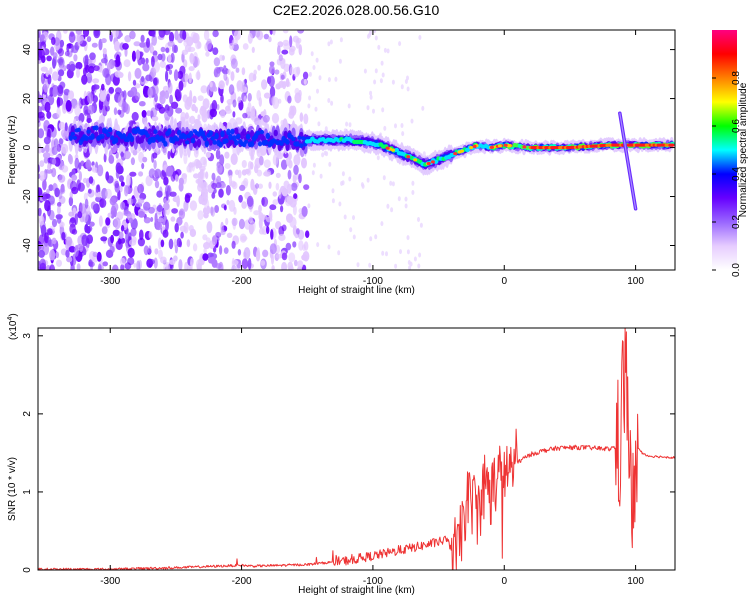 This screenshot has width=750, height=600. What do you see at coordinates (13, 330) in the screenshot?
I see `y-scale-label-base: (x10` at bounding box center [13, 330].